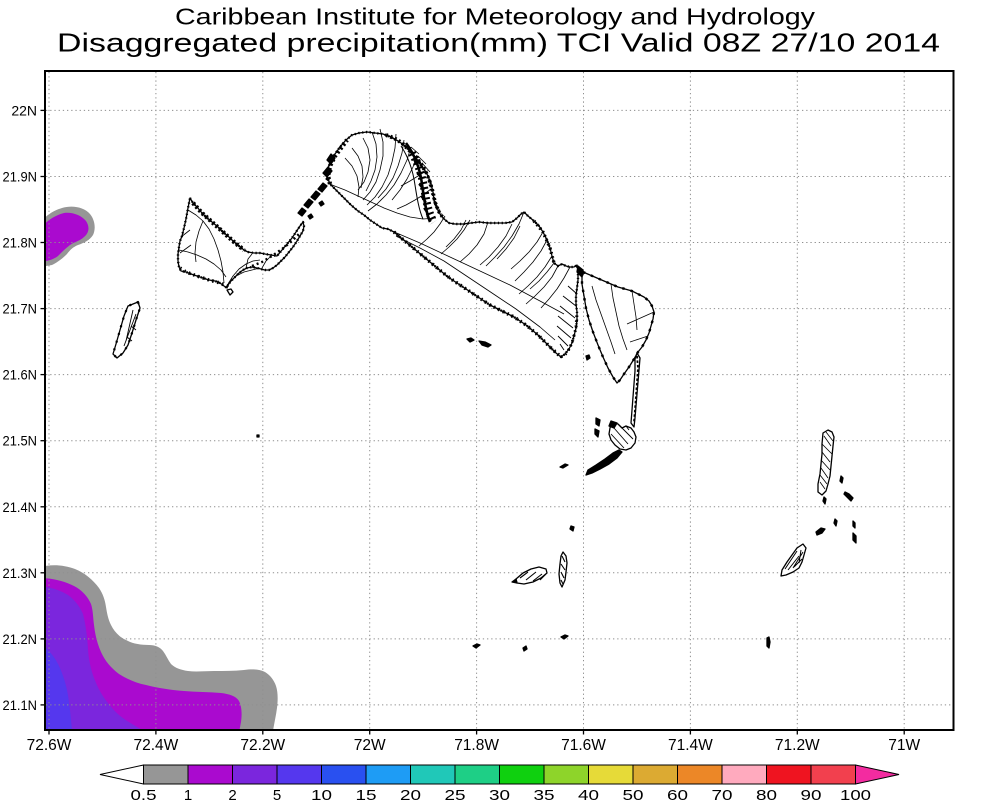 The height and width of the screenshot is (800, 1000). Describe the element at coordinates (366, 793) in the screenshot. I see `svg-text: 15` at that location.